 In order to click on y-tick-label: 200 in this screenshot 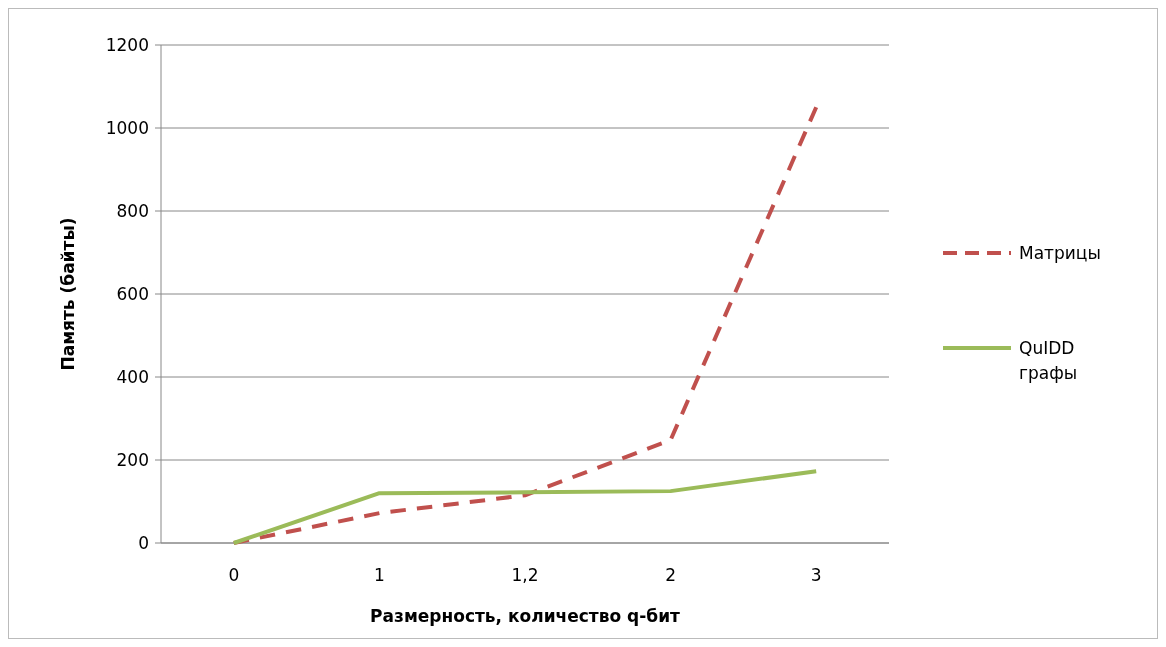, I will do `click(132, 459)`.